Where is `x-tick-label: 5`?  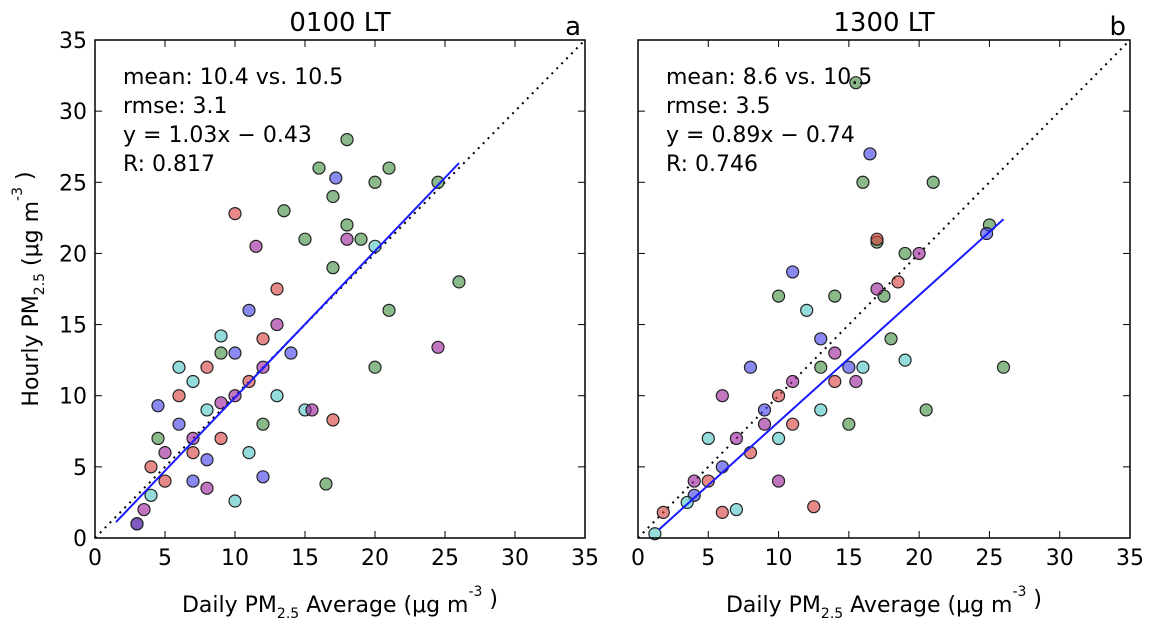
x-tick-label: 5 is located at coordinates (165, 558).